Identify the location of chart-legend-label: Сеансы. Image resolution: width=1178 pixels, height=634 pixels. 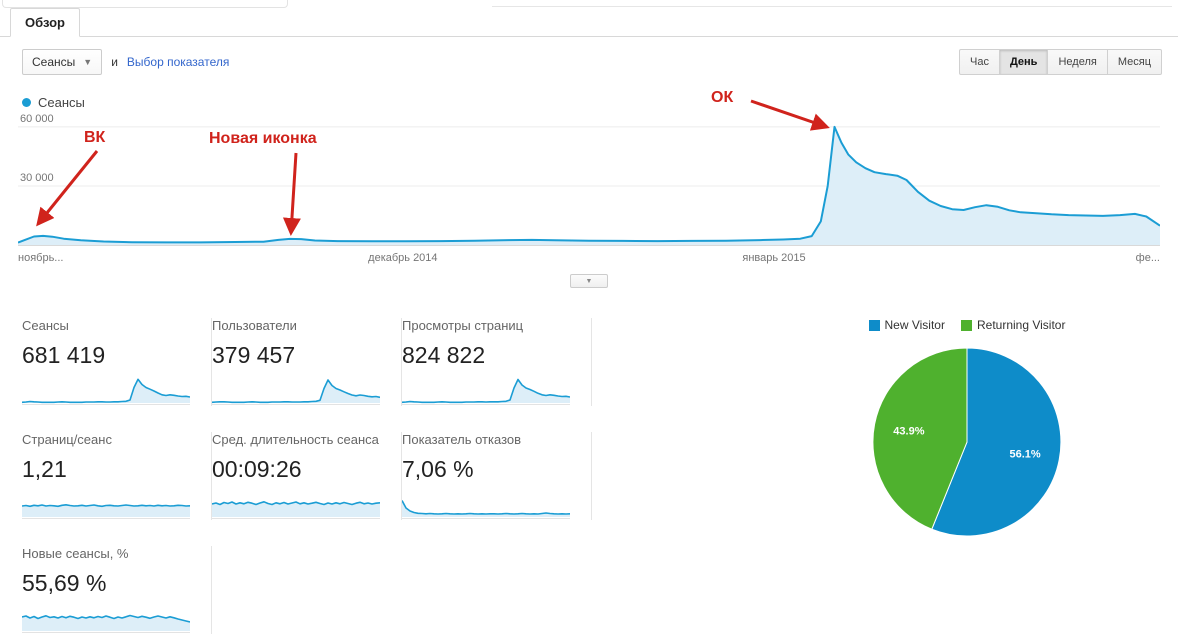
(61, 102).